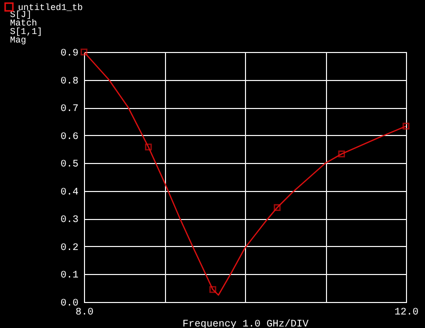 The image size is (425, 328). I want to click on y-tick-label: 0.1, so click(69, 276).